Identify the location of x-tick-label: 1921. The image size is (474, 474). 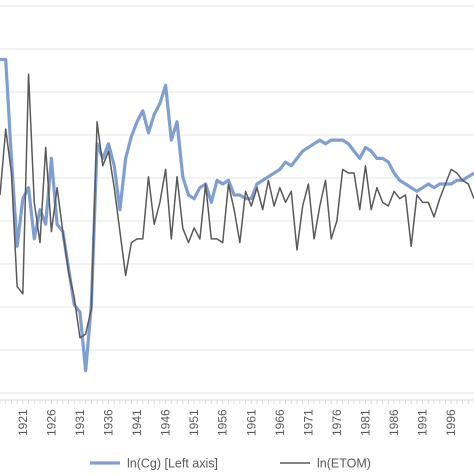
(23, 422).